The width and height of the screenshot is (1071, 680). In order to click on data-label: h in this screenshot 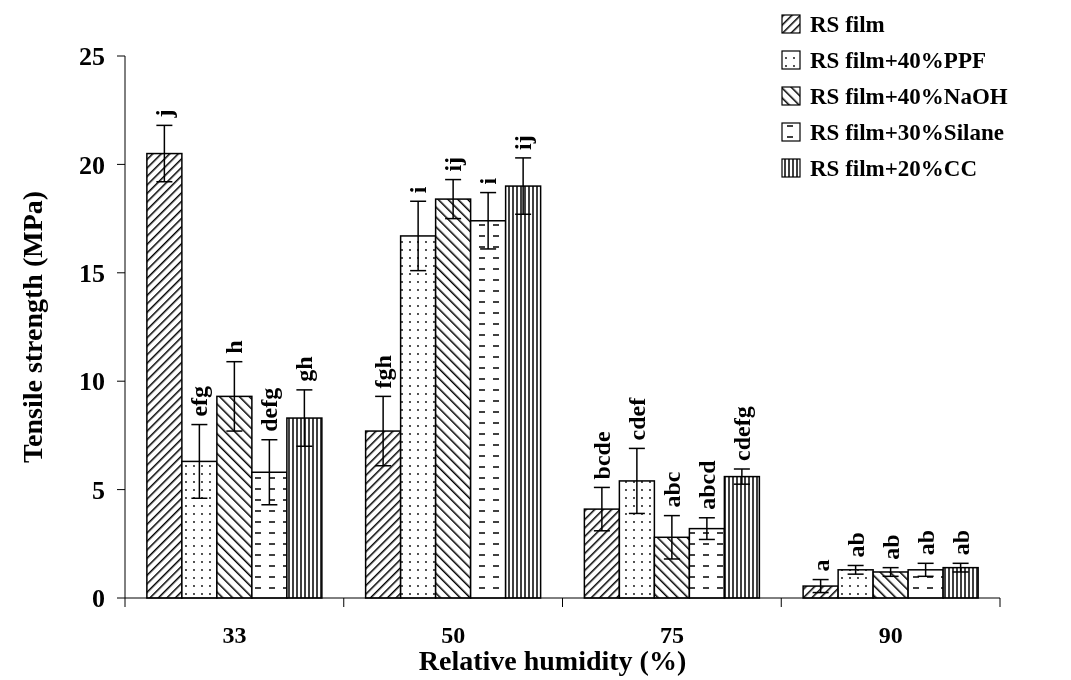, I will do `click(234, 347)`.